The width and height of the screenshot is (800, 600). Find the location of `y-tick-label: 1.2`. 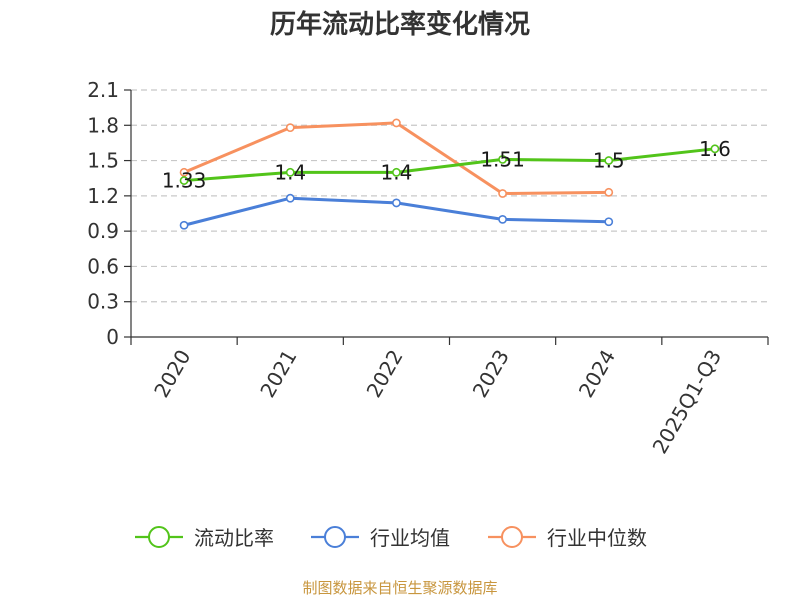

y-tick-label: 1.2 is located at coordinates (103, 196).